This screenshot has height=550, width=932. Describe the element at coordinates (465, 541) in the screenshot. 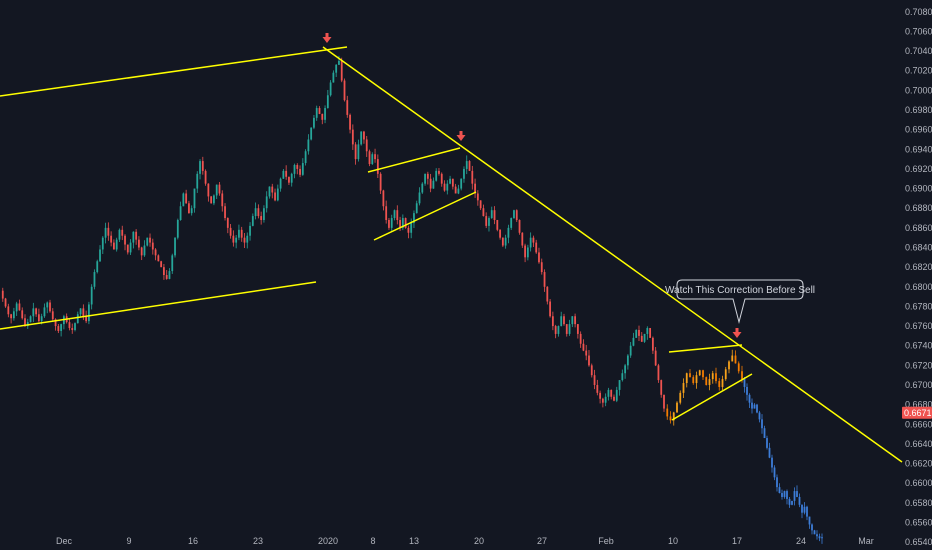

I see `time-axis: Dec 9 16 23 2020 8 13 20 27 Feb 10 17 24 Mar` at that location.